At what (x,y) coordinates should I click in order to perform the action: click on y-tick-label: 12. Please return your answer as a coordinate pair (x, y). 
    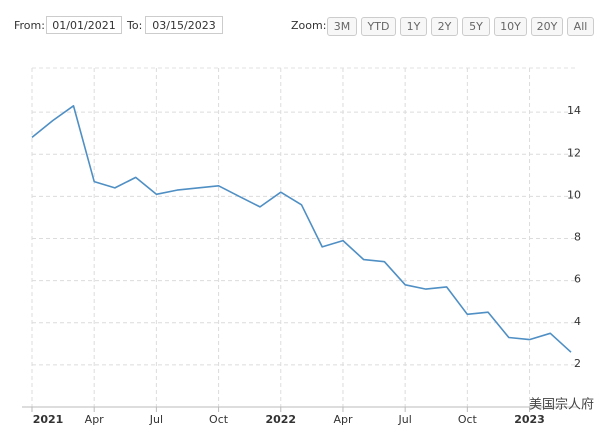
    Looking at the image, I should click on (574, 152).